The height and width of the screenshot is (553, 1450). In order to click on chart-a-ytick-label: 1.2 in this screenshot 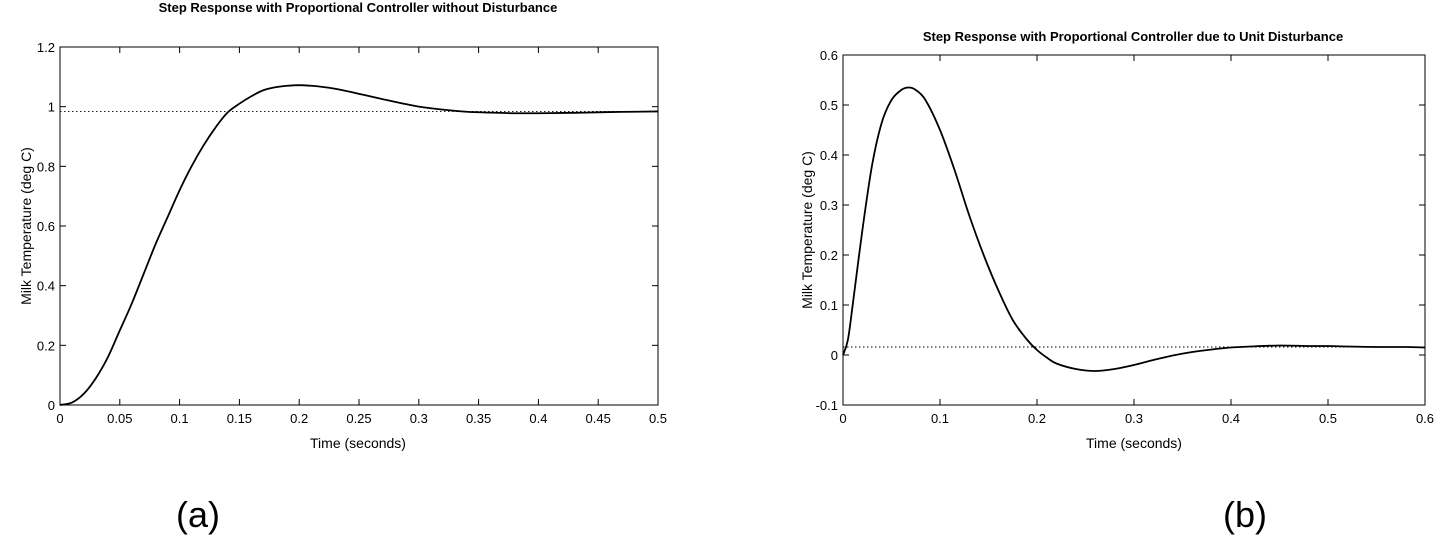, I will do `click(46, 47)`.